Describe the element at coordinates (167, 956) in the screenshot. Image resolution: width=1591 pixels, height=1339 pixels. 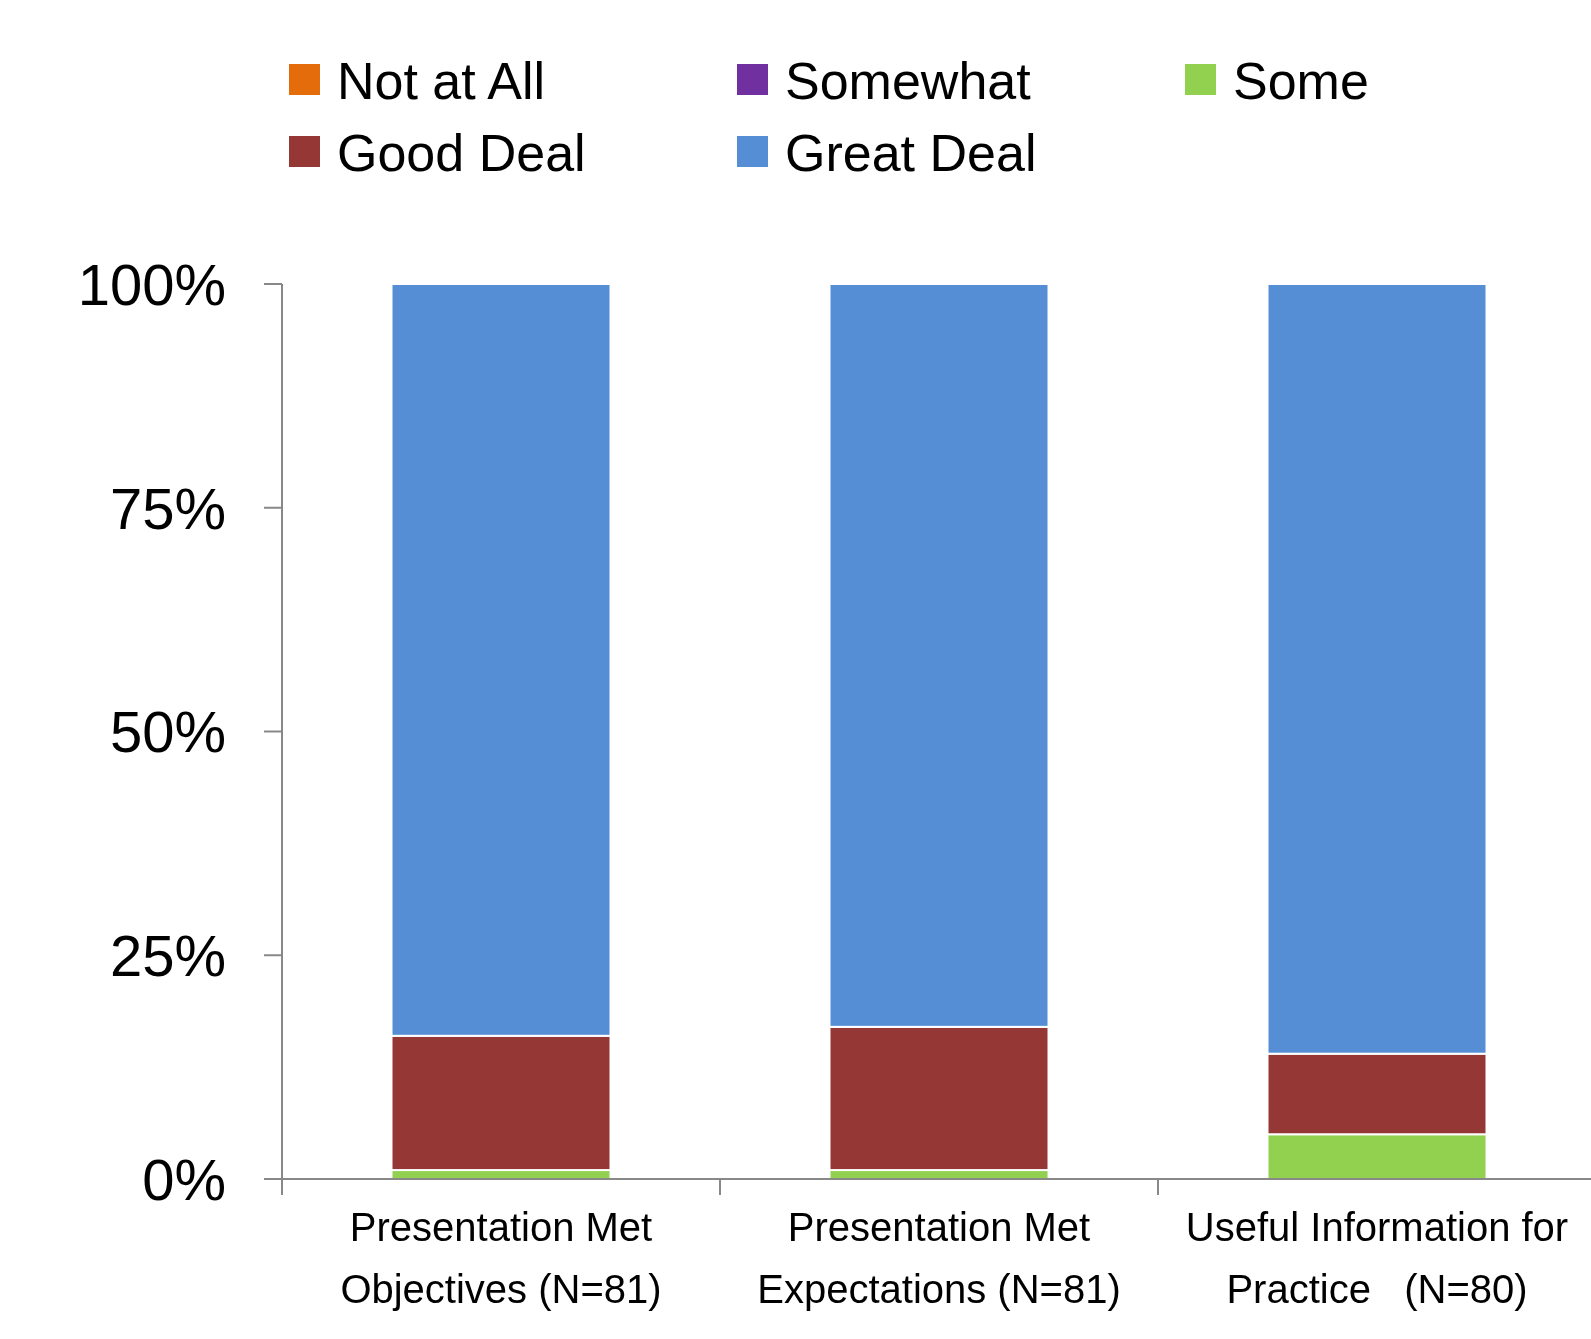
I see `y-tick-label: 25%` at that location.